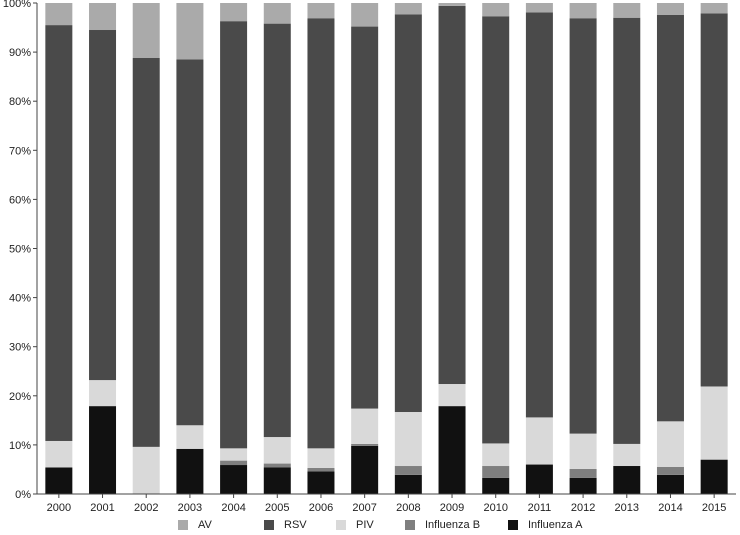 This screenshot has width=740, height=535. What do you see at coordinates (146, 30) in the screenshot?
I see `bar-av-2002` at bounding box center [146, 30].